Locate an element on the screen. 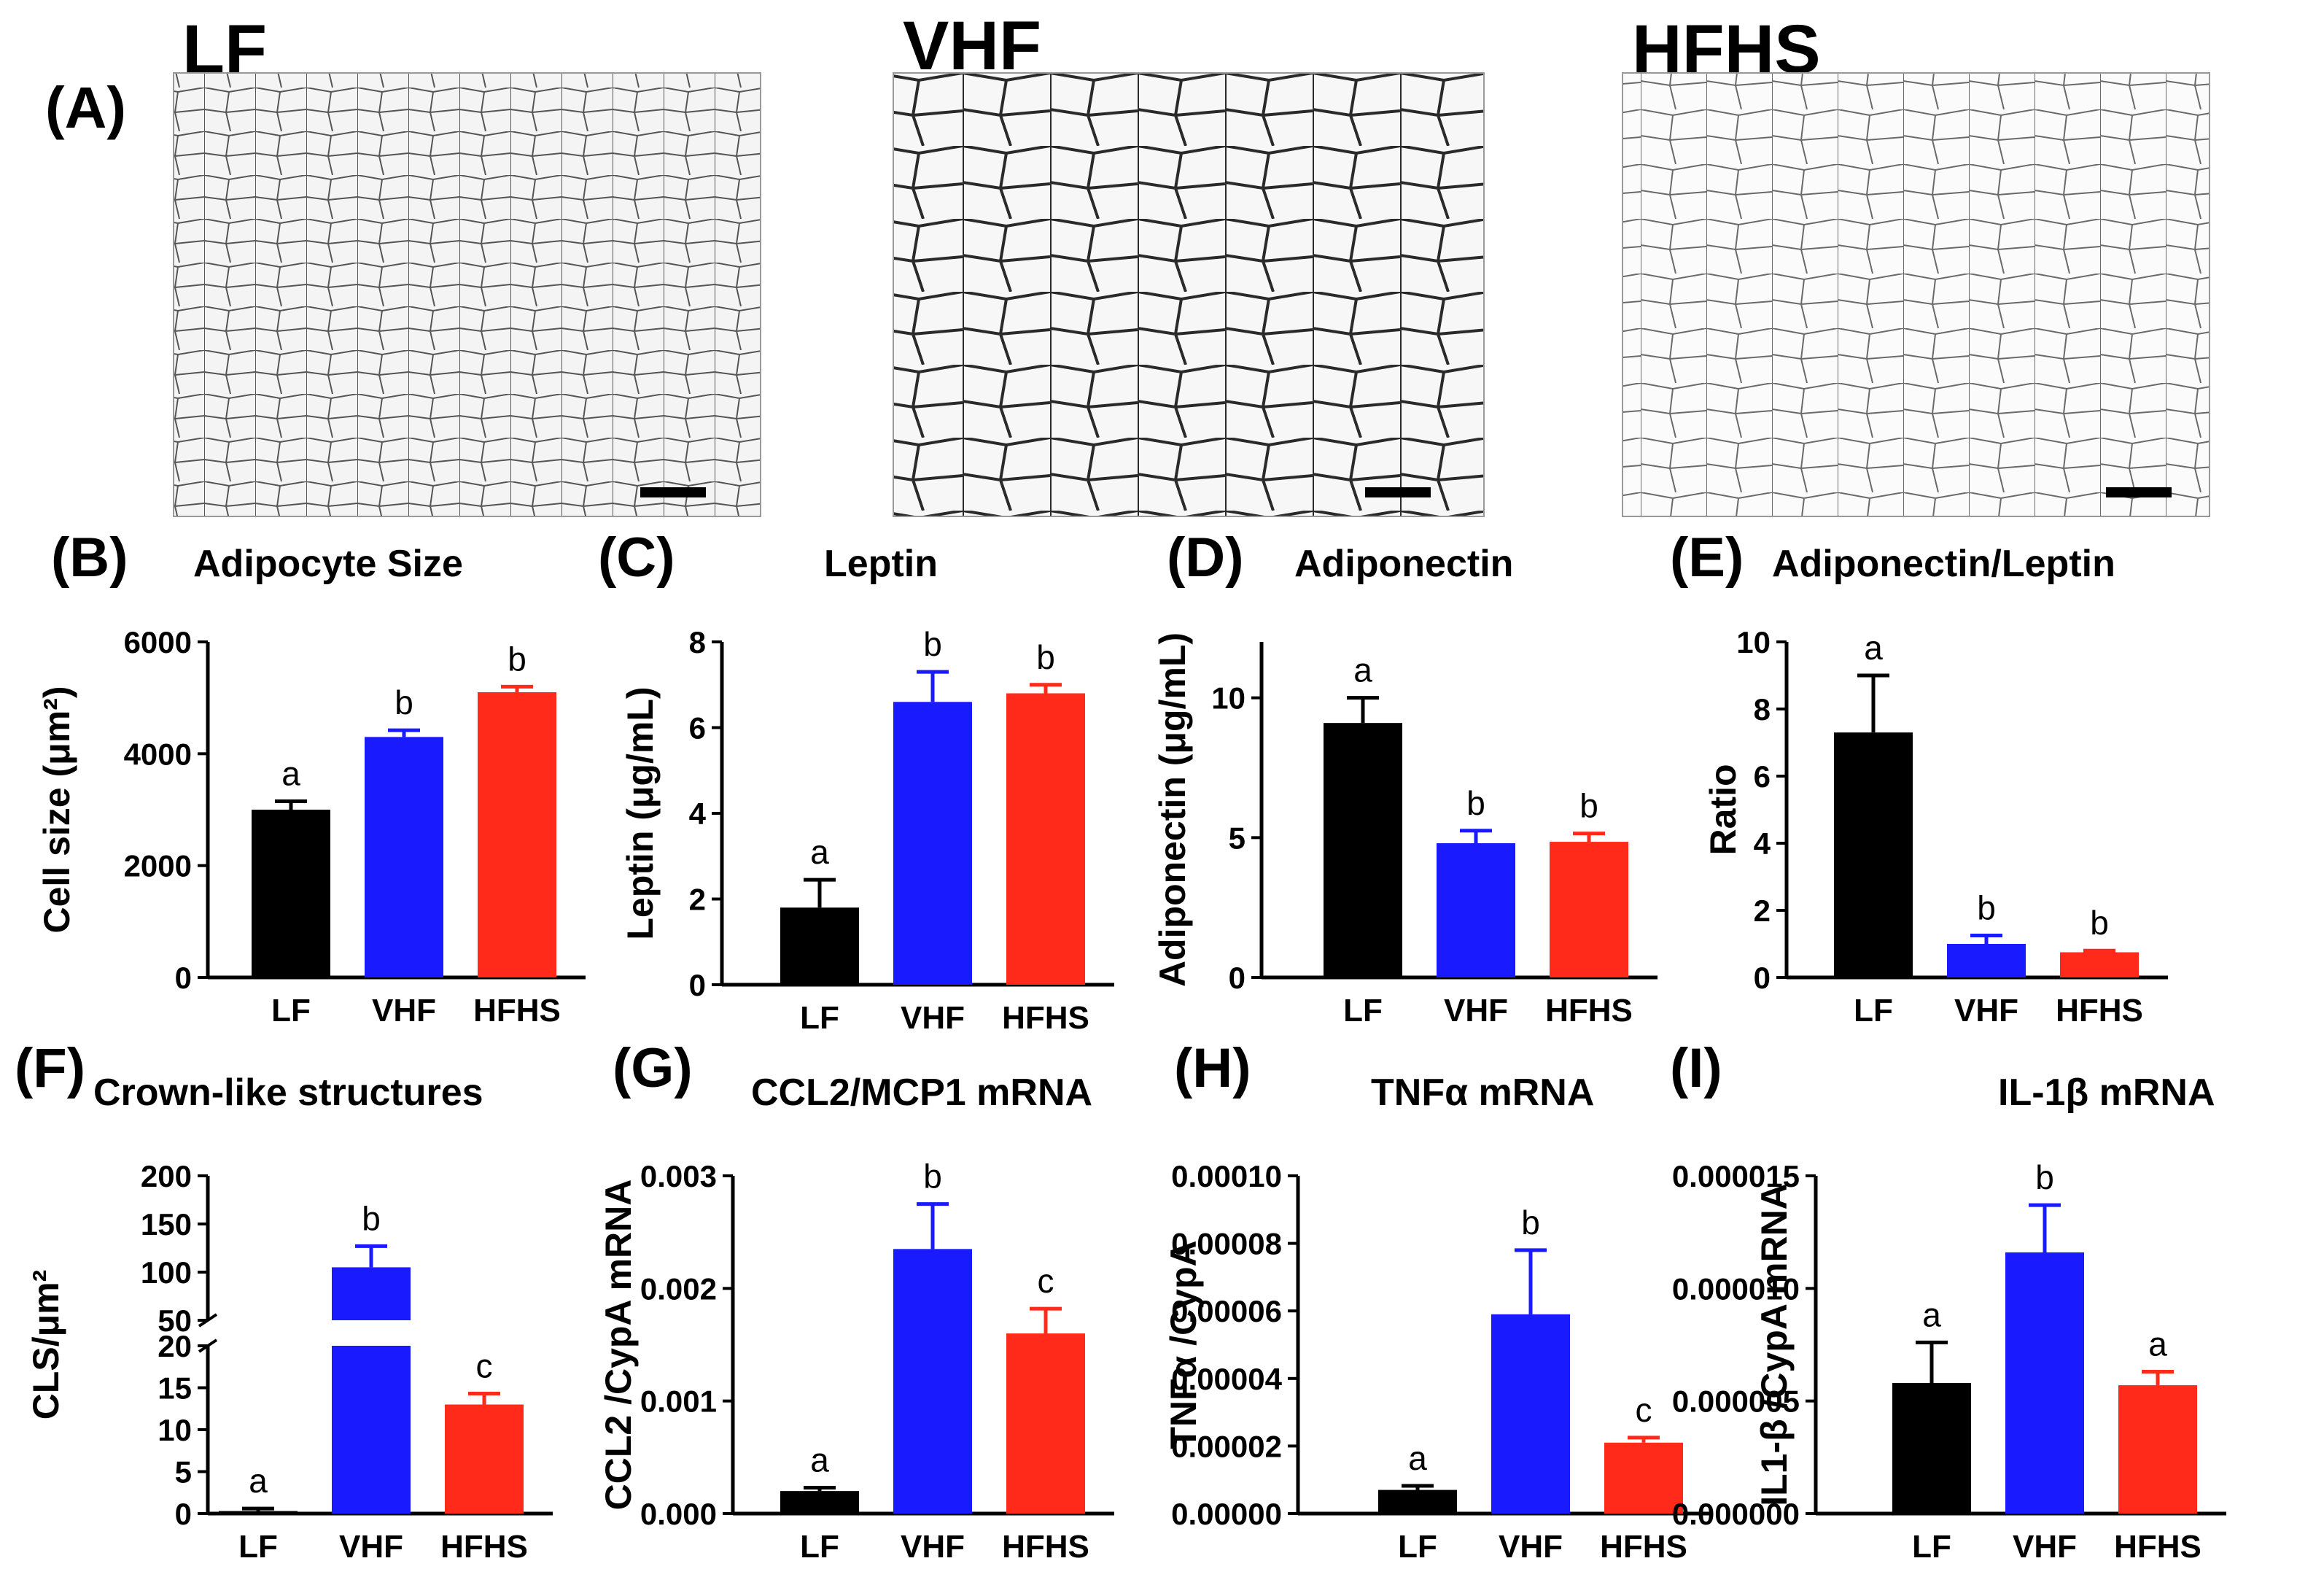  significance-letter-i-vhf: b is located at coordinates (2044, 1177).